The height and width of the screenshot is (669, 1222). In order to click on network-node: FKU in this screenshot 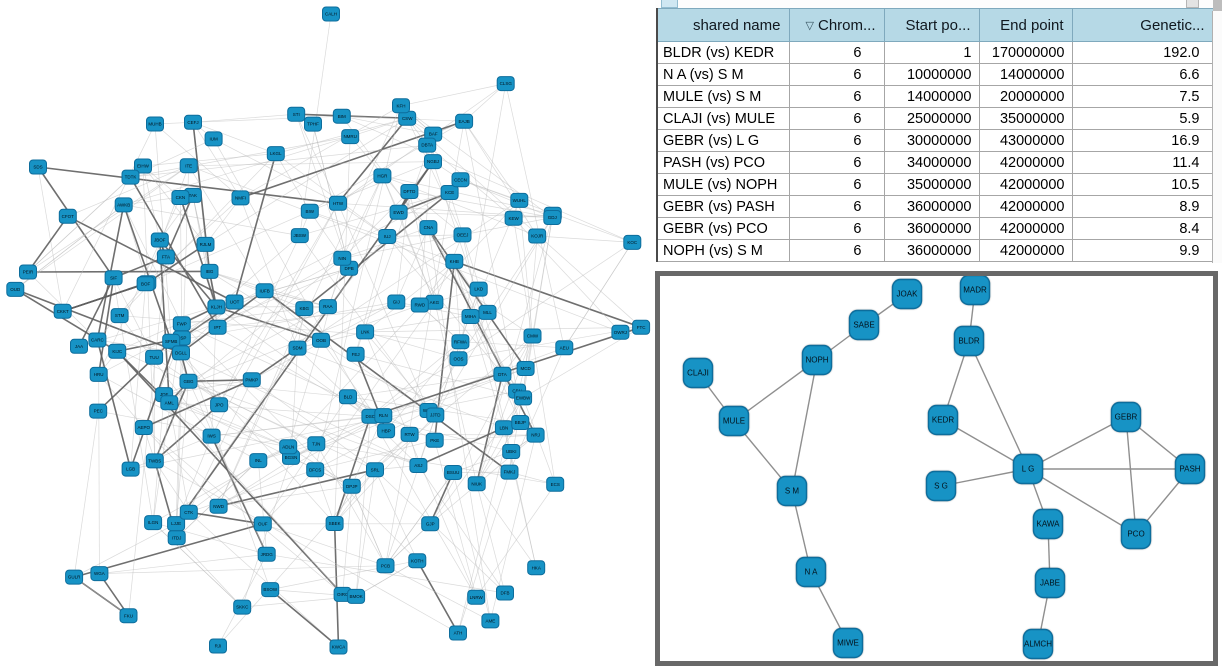, I will do `click(128, 616)`.